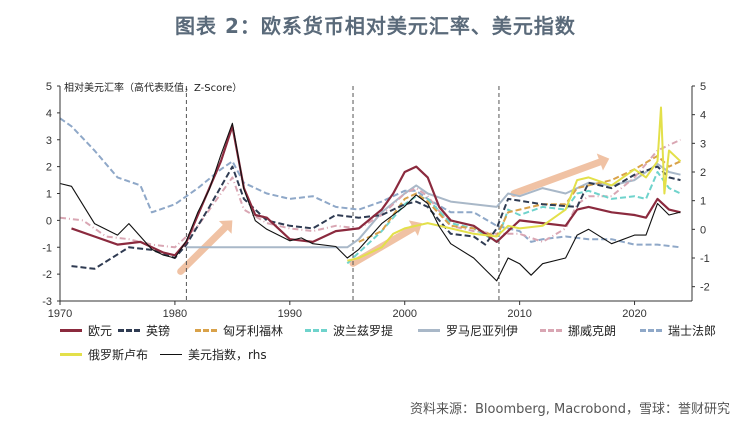 The width and height of the screenshot is (751, 429). What do you see at coordinates (290, 314) in the screenshot?
I see `x-tick-label: 1990` at bounding box center [290, 314].